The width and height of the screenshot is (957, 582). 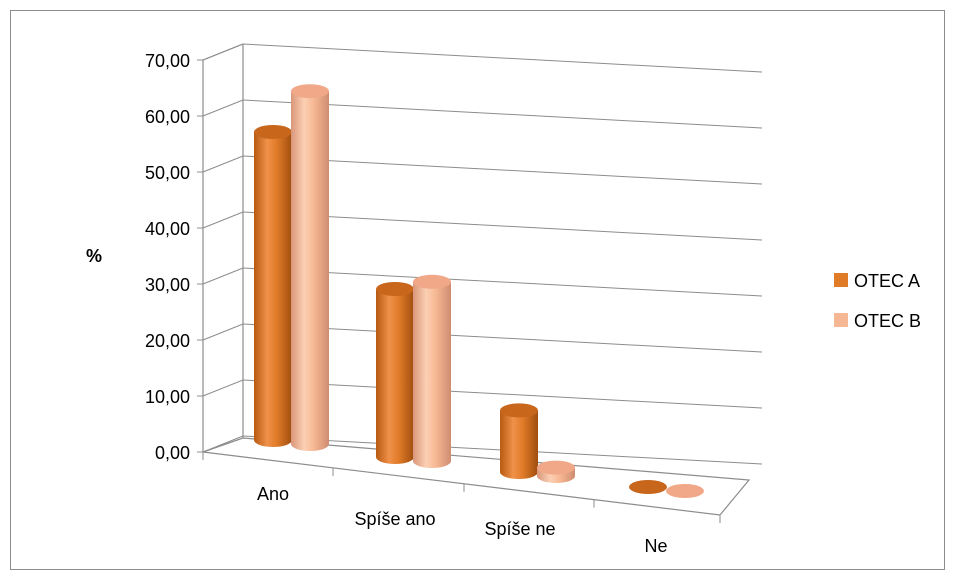 I want to click on category-labels: Ano Spíše ano Spíše ne Ne, so click(x=462, y=520).